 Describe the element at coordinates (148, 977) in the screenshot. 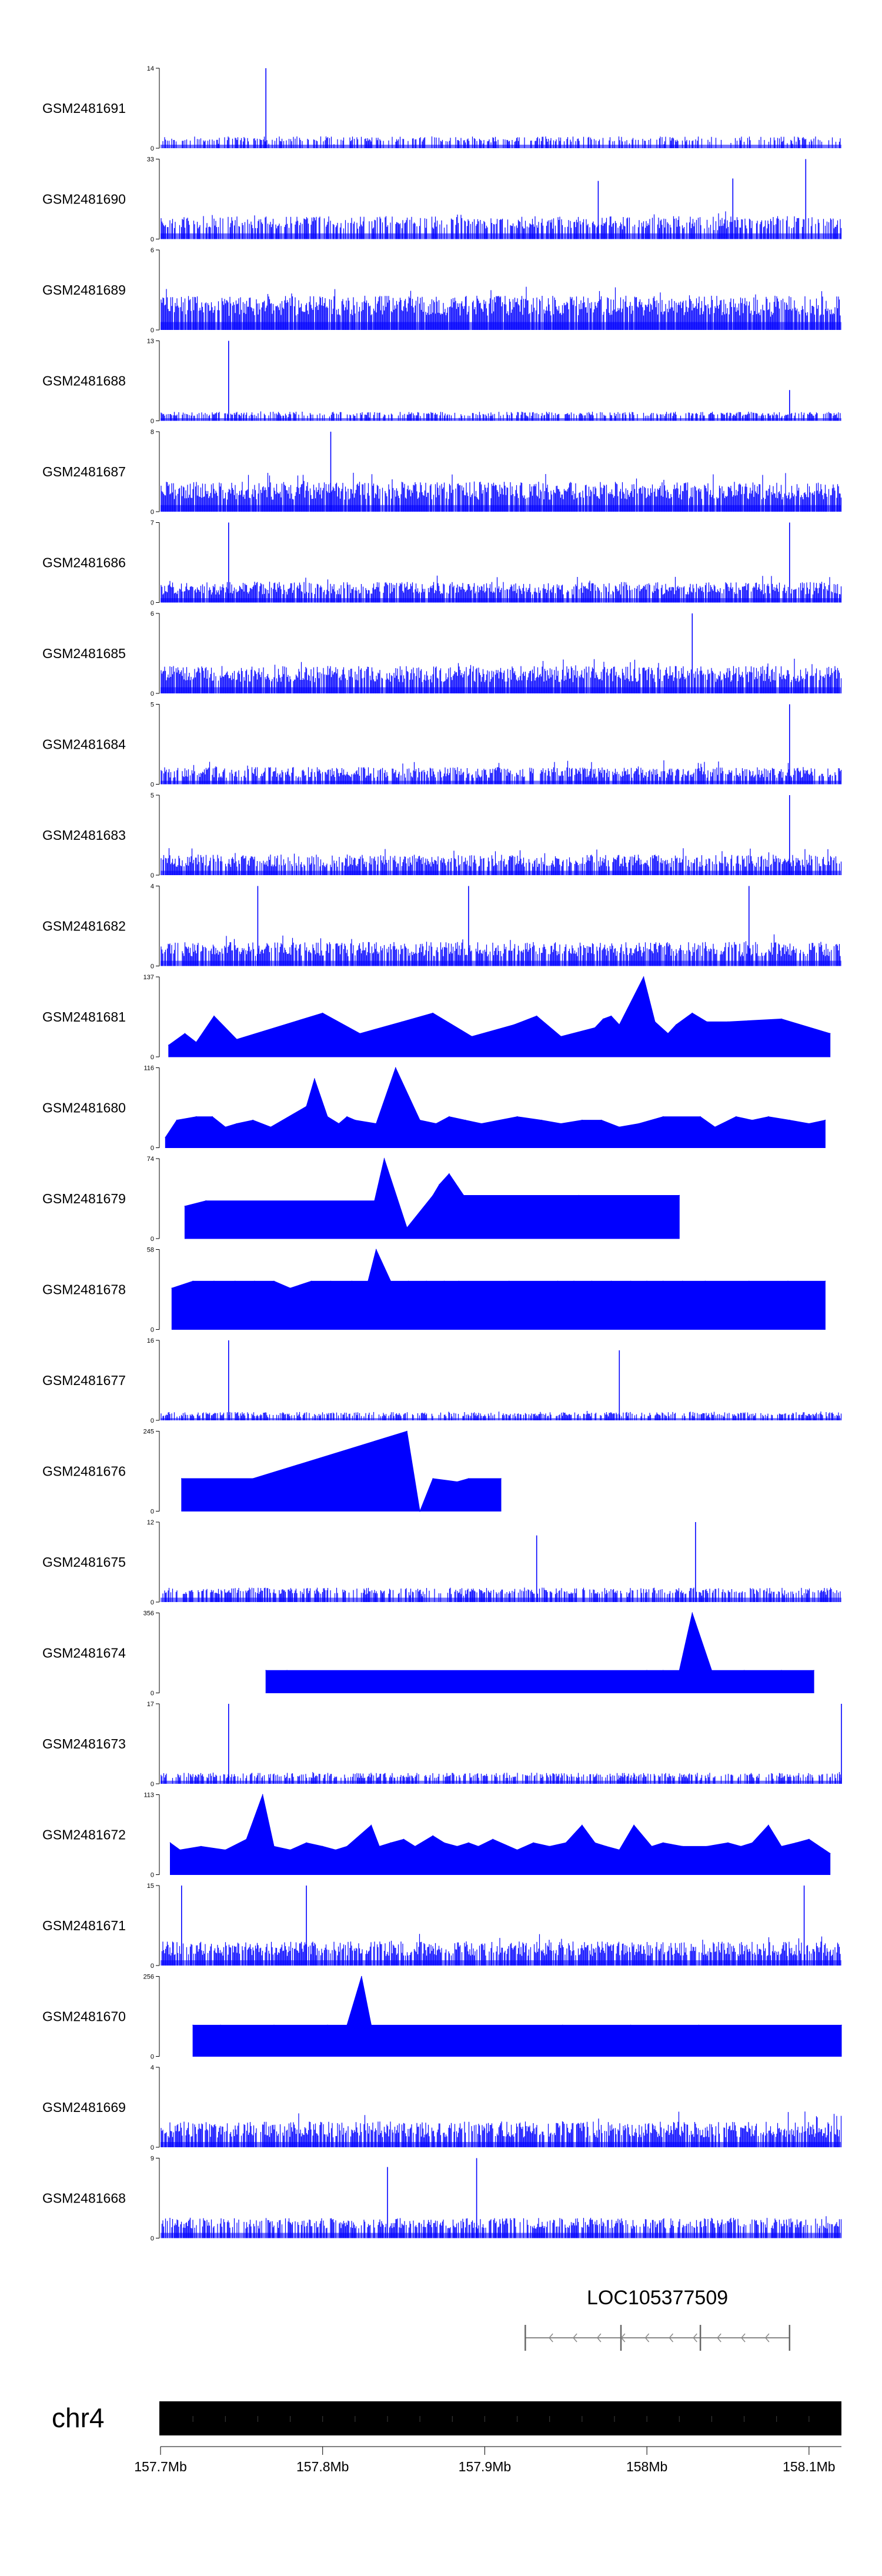

I see `y-max-label: 137` at that location.